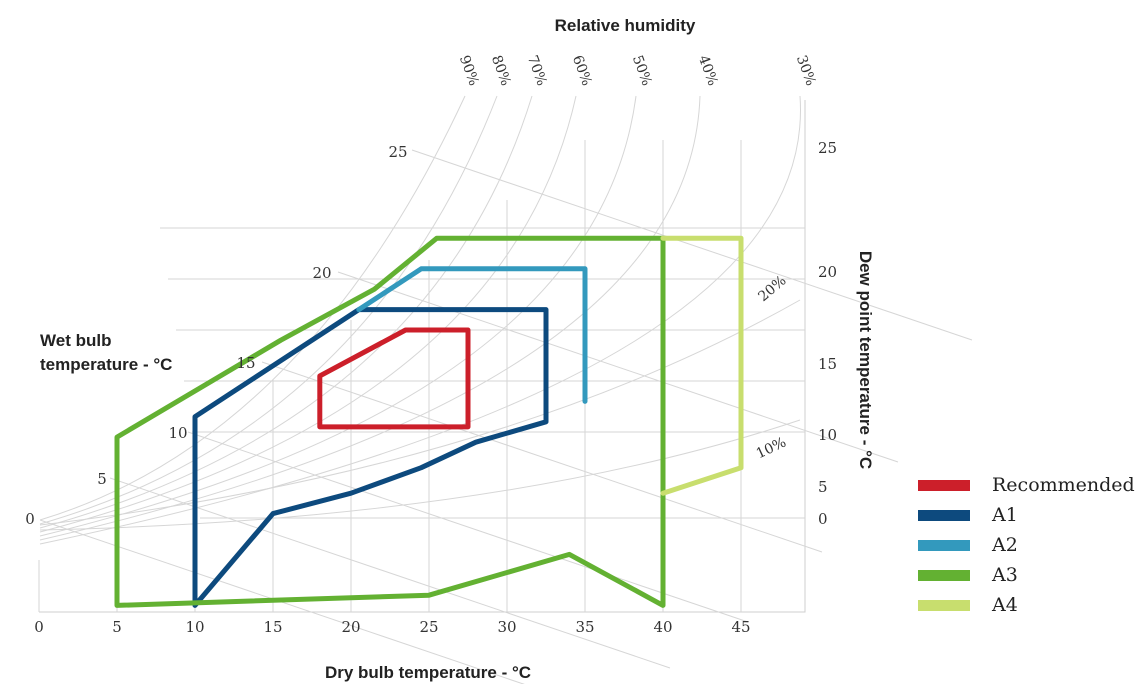  I want to click on series-a4-line, so click(702, 365).